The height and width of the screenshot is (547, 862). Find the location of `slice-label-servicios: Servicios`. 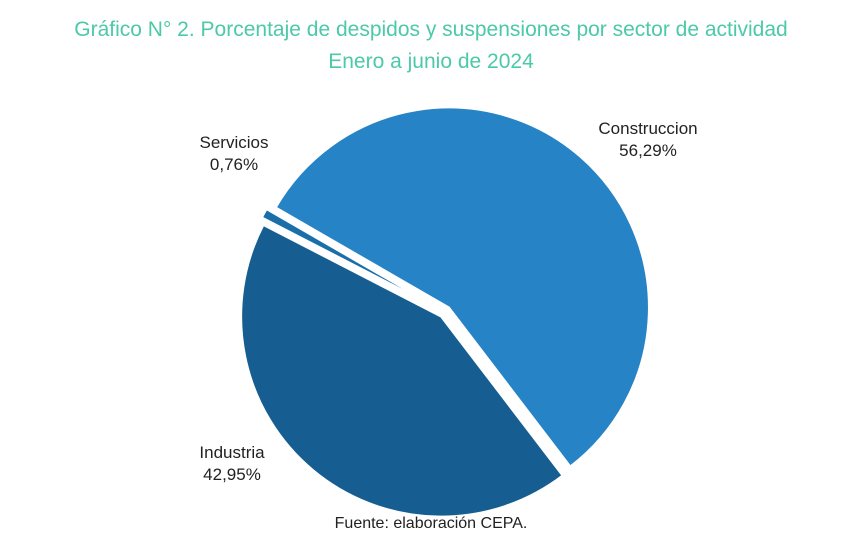

slice-label-servicios: Servicios is located at coordinates (234, 142).